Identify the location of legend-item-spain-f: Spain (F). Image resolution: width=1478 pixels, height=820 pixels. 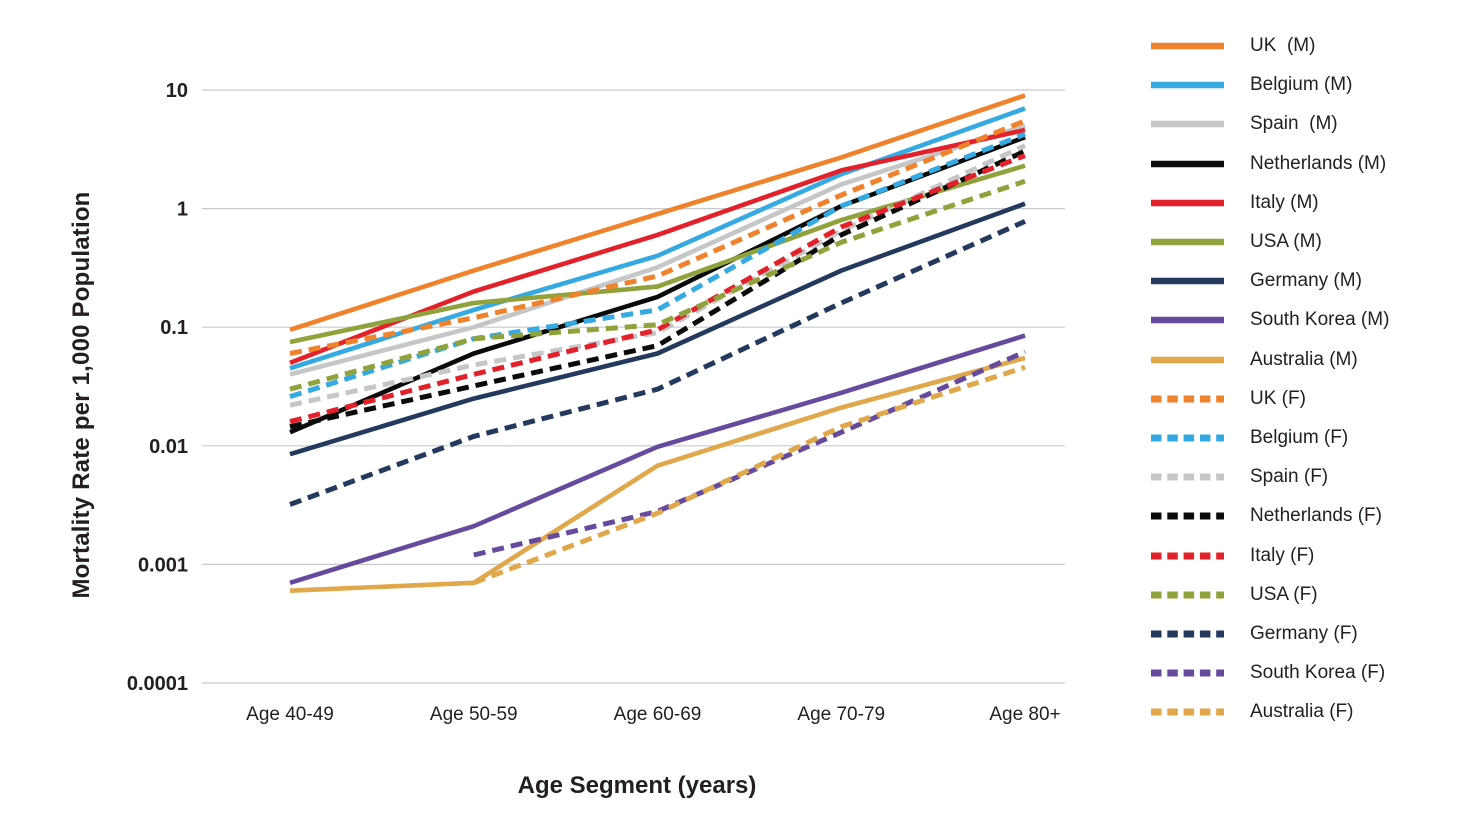
(1239, 477).